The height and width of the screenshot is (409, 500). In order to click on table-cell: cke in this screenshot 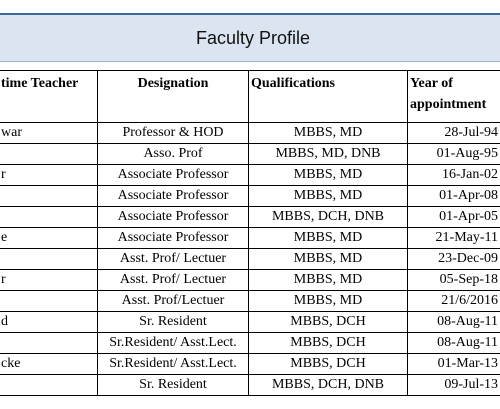, I will do `click(49, 364)`.